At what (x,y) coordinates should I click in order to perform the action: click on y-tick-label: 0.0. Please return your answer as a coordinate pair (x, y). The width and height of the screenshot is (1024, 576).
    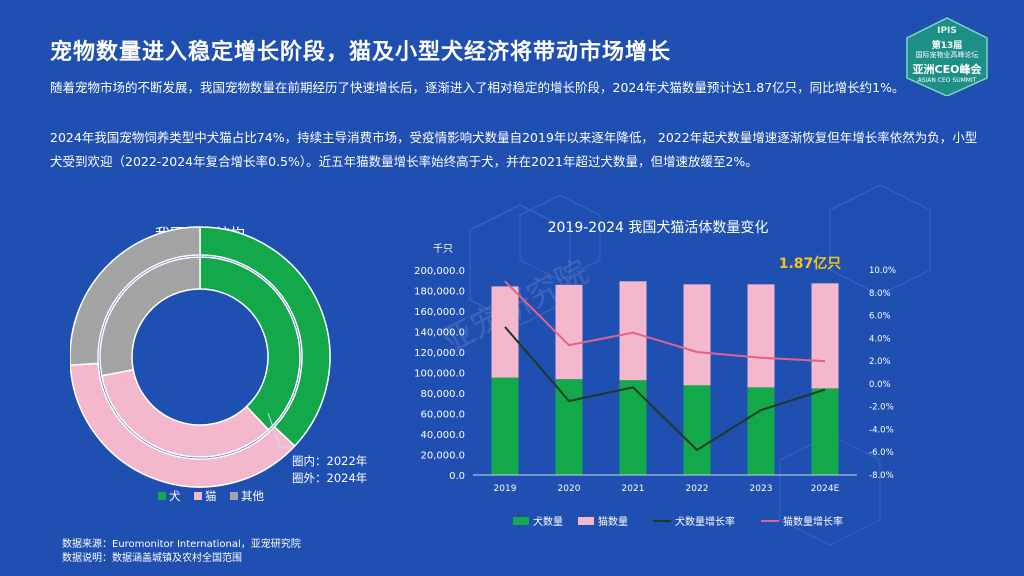
    Looking at the image, I should click on (457, 476).